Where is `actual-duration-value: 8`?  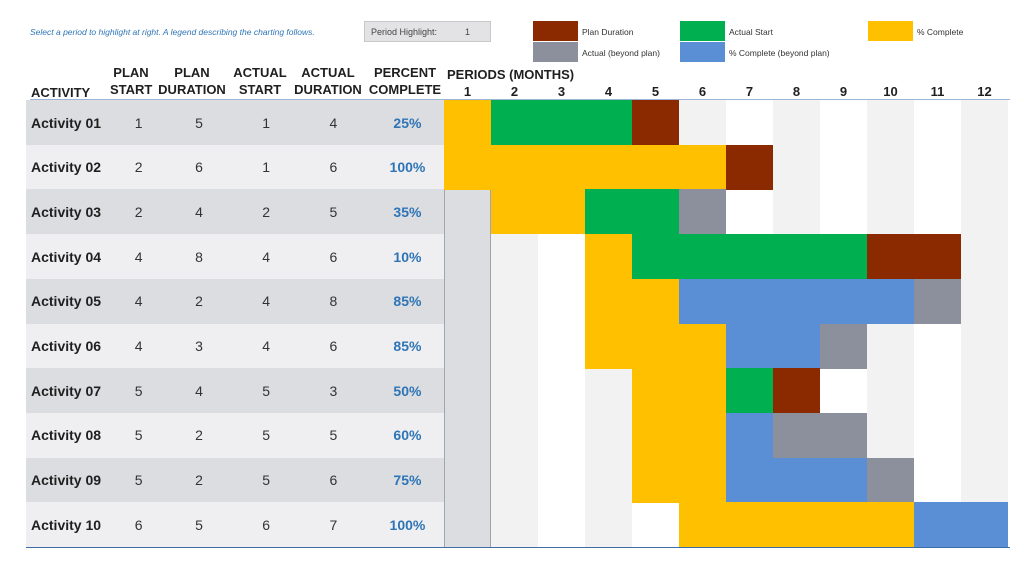 actual-duration-value: 8 is located at coordinates (333, 301).